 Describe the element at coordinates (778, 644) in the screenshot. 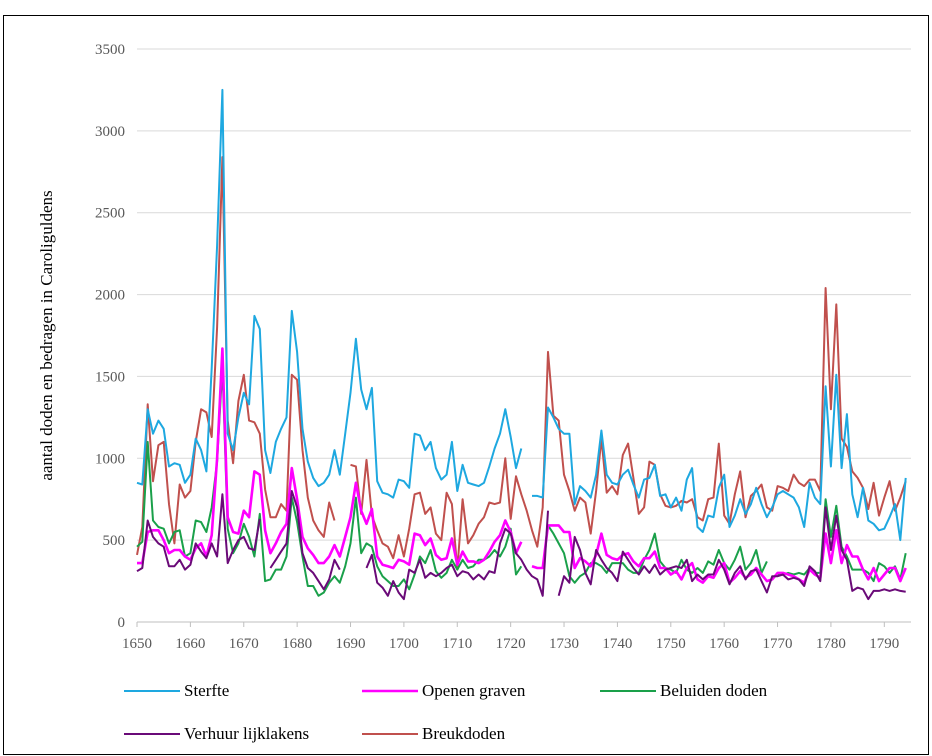

I see `x-tick-label: 1770` at that location.